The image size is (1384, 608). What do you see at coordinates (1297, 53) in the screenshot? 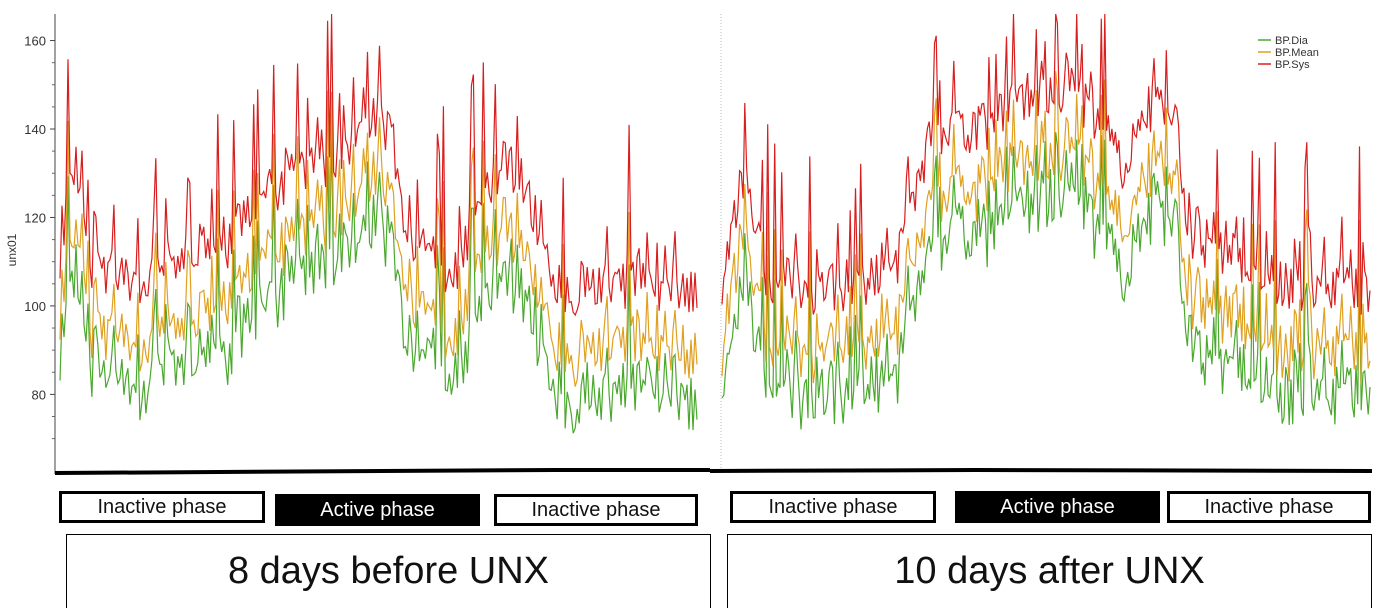
I see `legend-label: BP.Mean` at bounding box center [1297, 53].